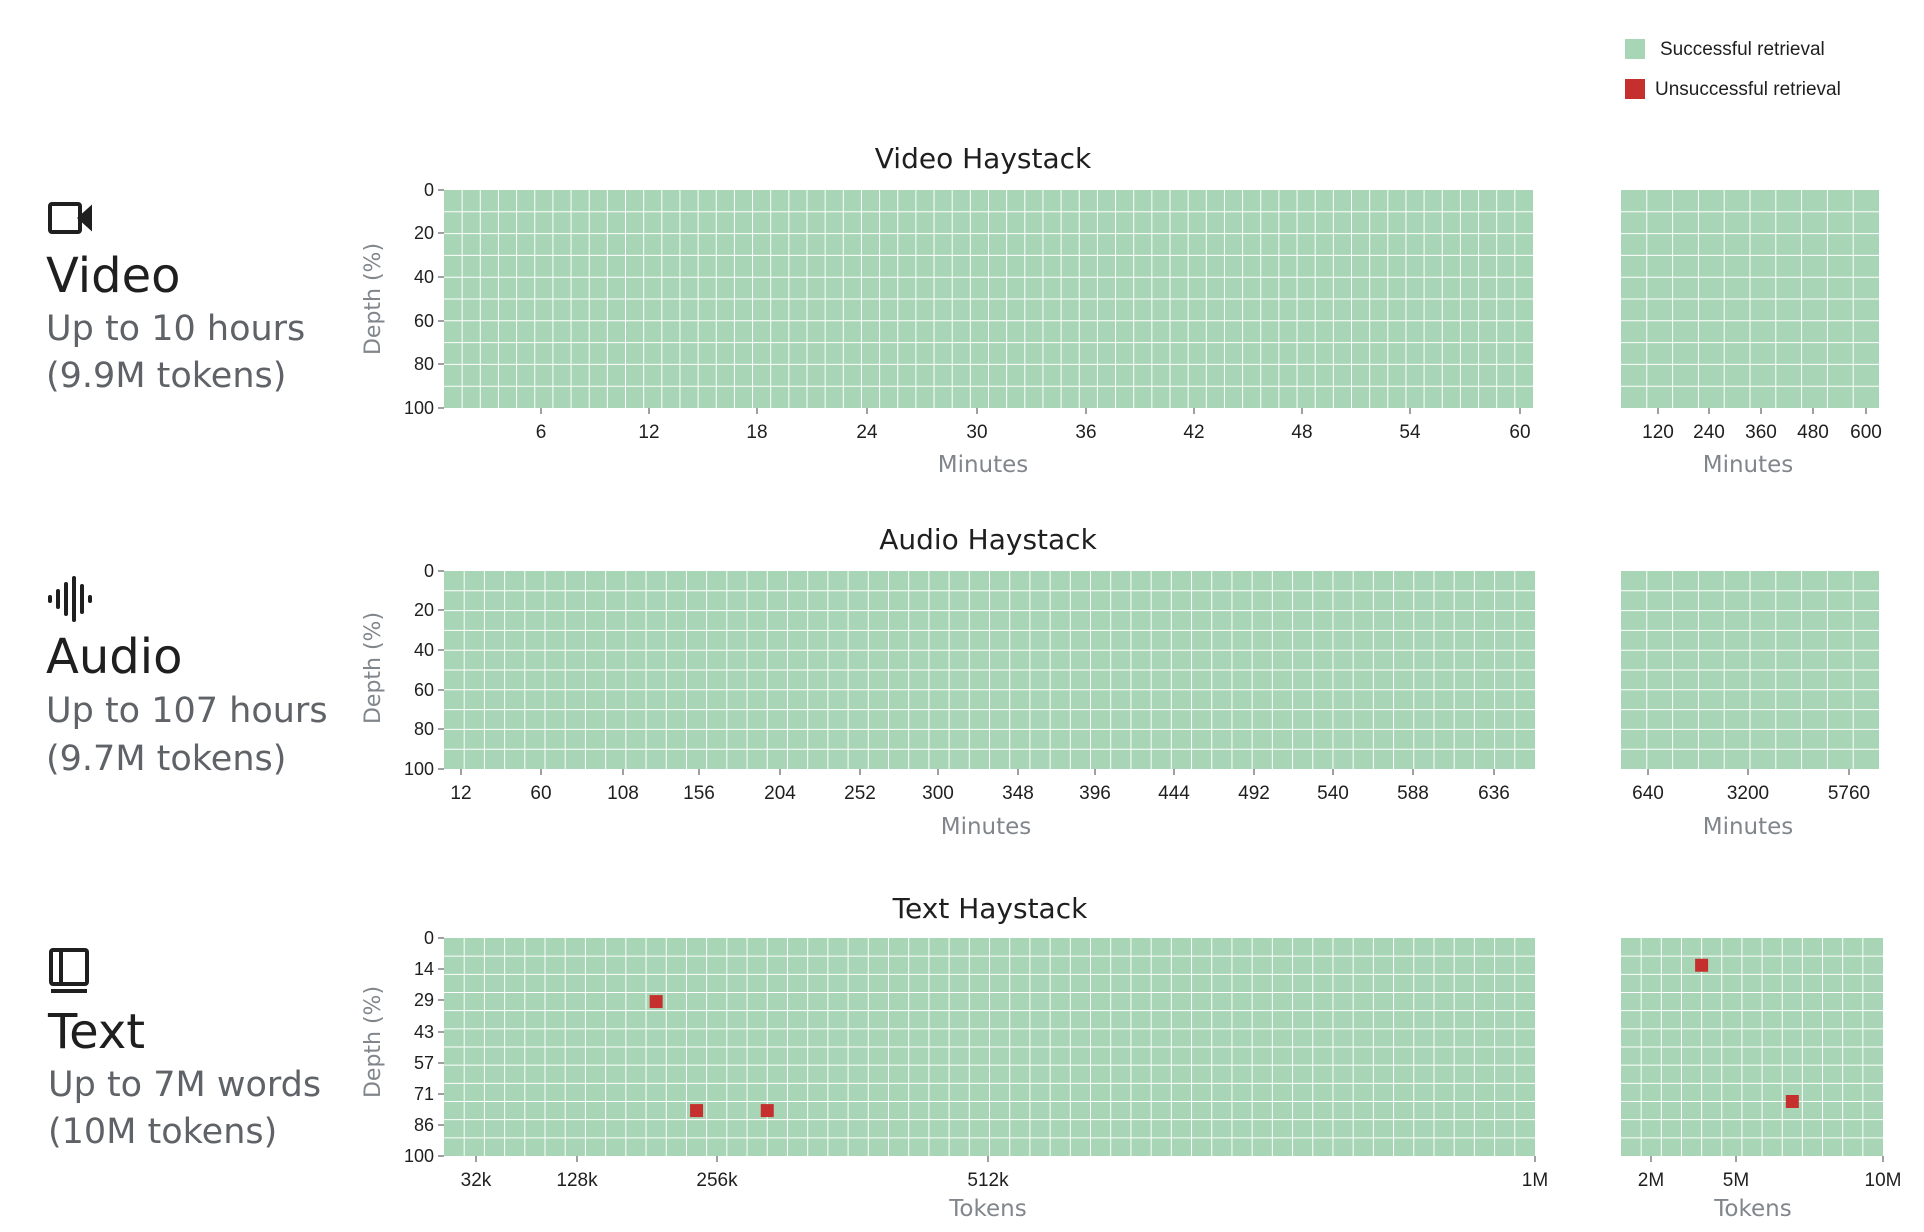 The image size is (1924, 1232). I want to click on video-camera-icon, so click(70, 218).